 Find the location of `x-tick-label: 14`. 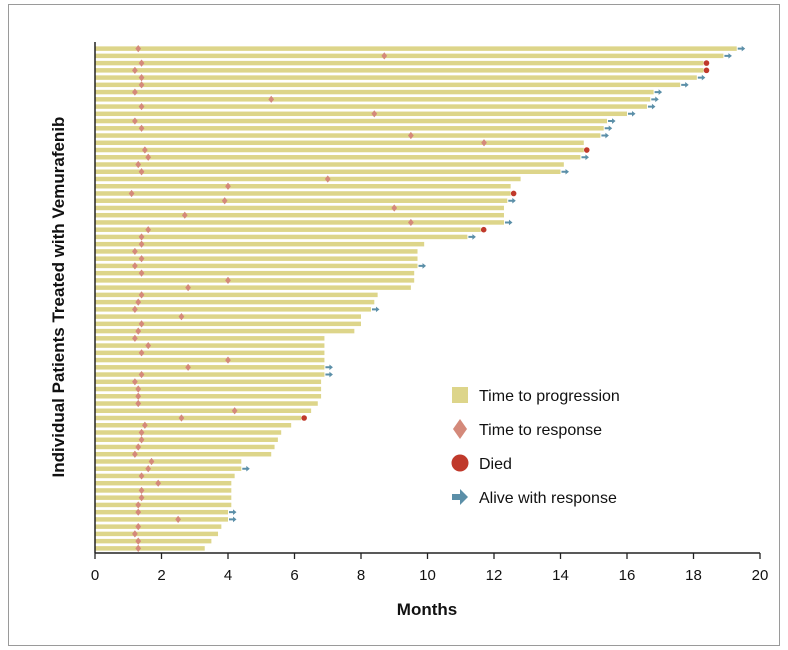

x-tick-label: 14 is located at coordinates (560, 575).